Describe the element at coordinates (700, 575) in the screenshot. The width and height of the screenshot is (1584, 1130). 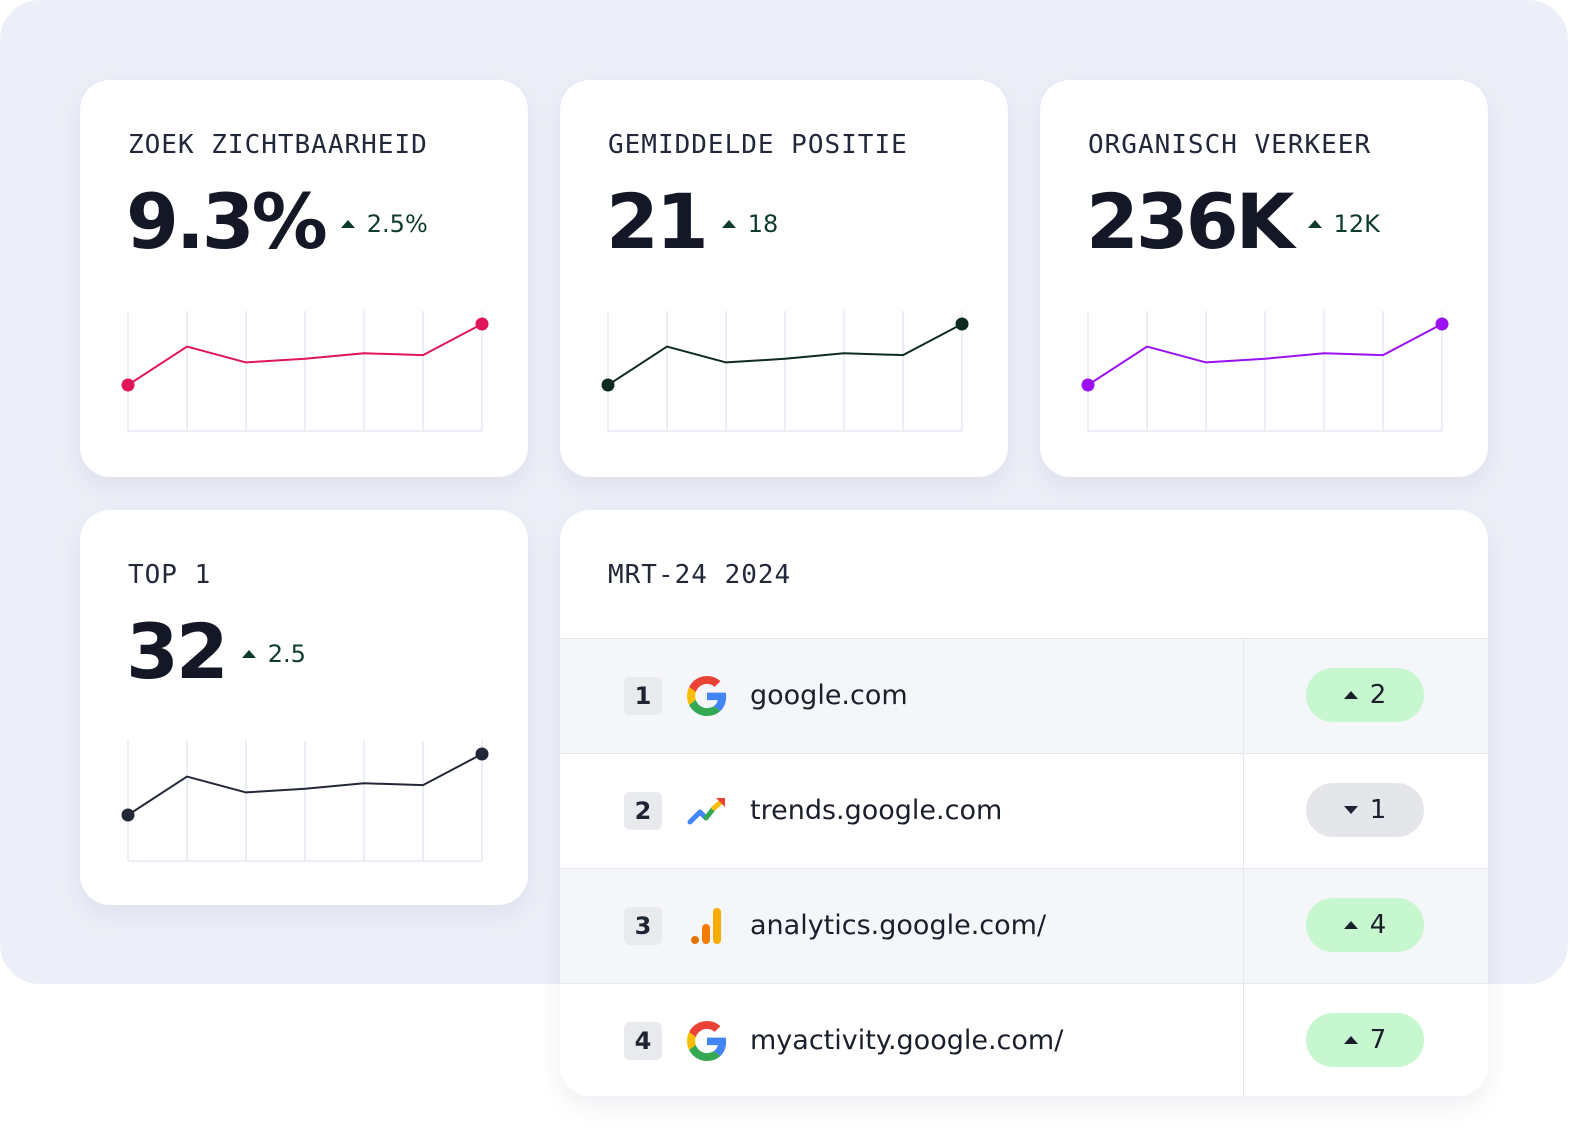
I see `ranking-title: MRT-24 2024` at that location.